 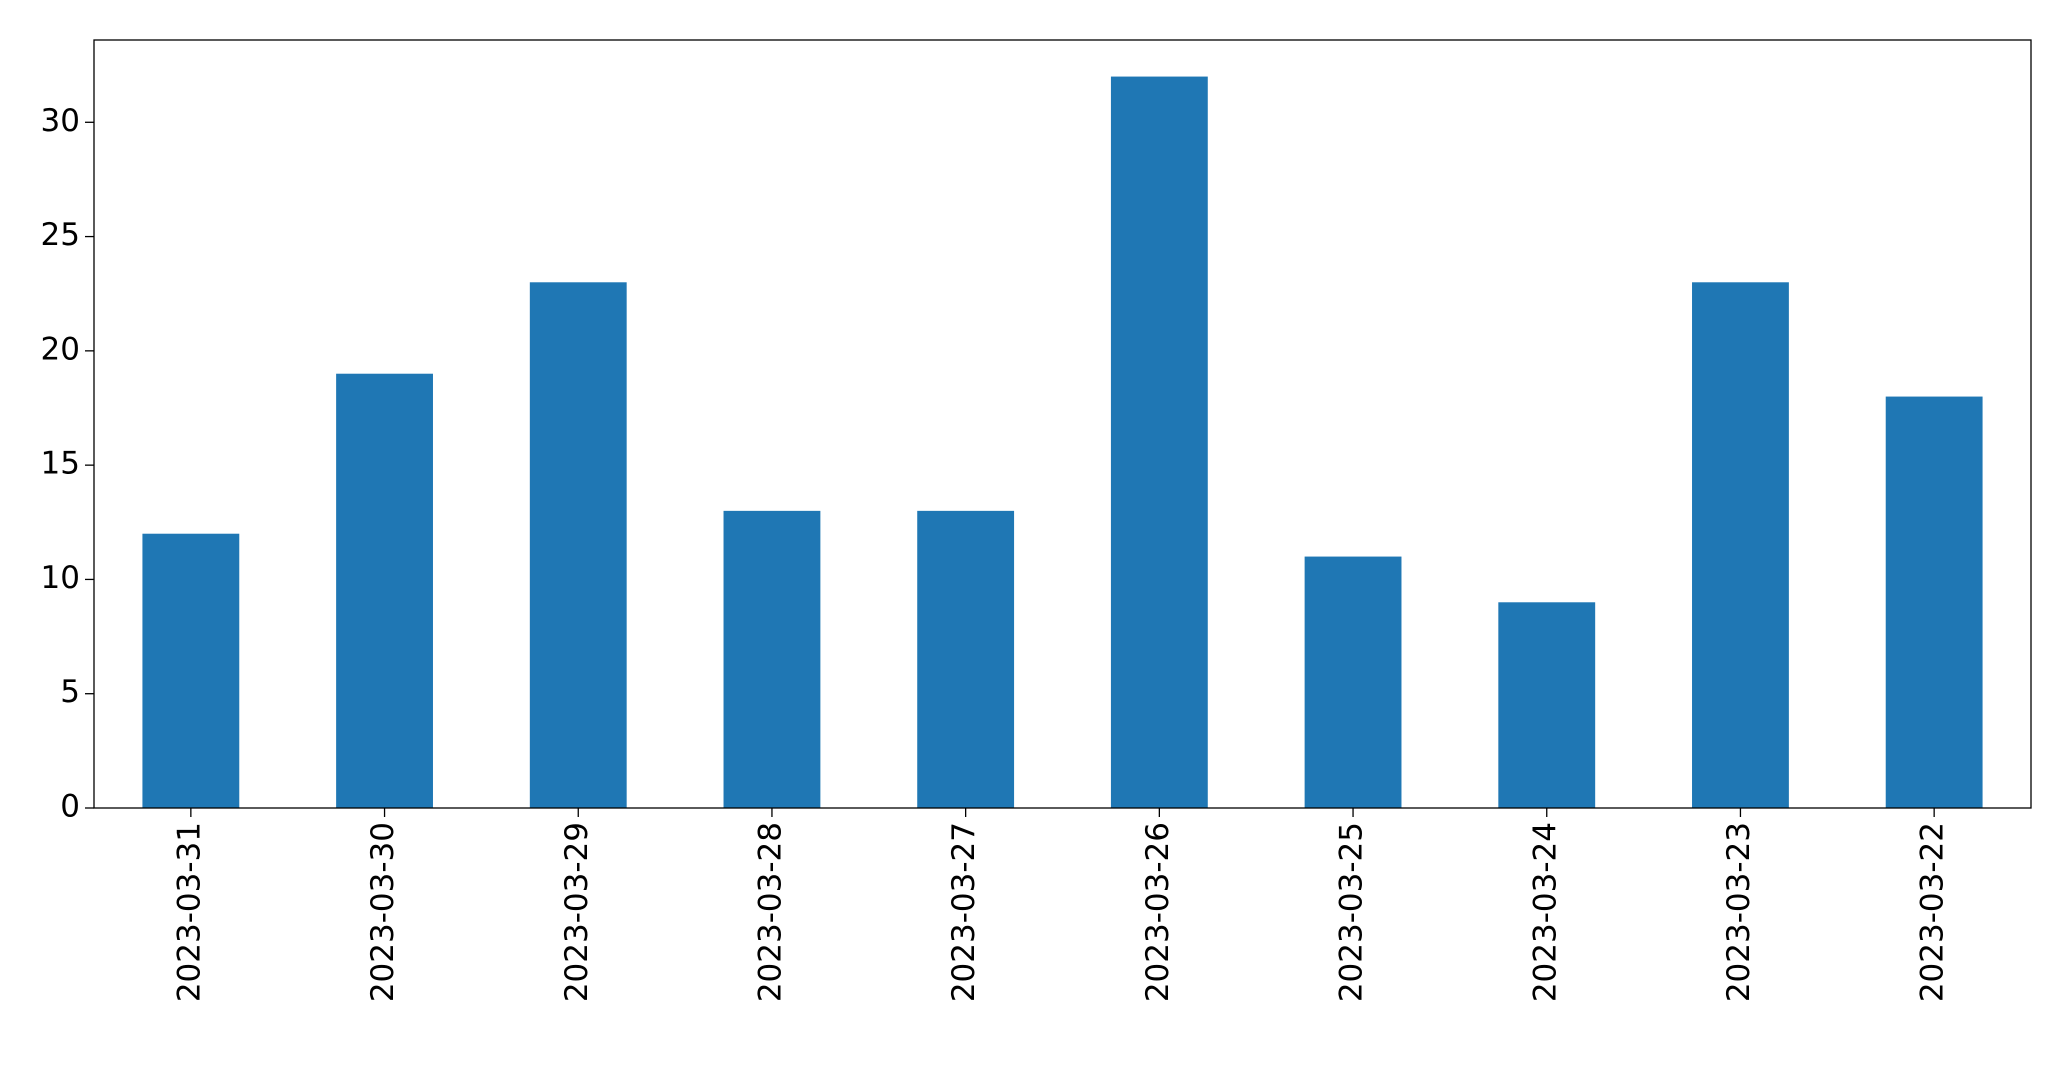 I want to click on x-tick-label: 2023-03-22, so click(x=1933, y=912).